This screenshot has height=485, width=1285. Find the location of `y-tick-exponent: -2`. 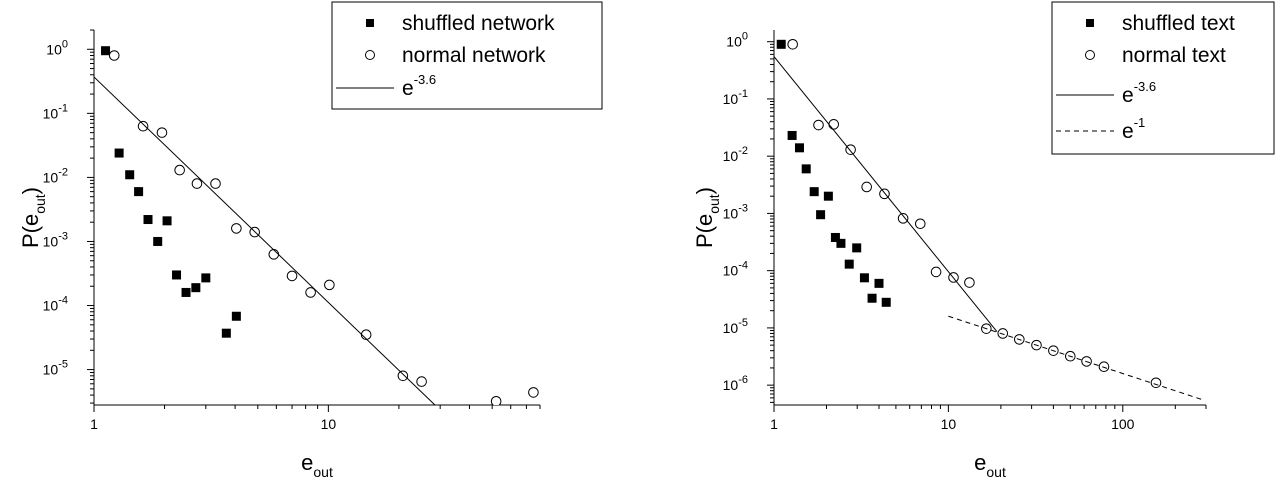

y-tick-exponent: -2 is located at coordinates (743, 151).